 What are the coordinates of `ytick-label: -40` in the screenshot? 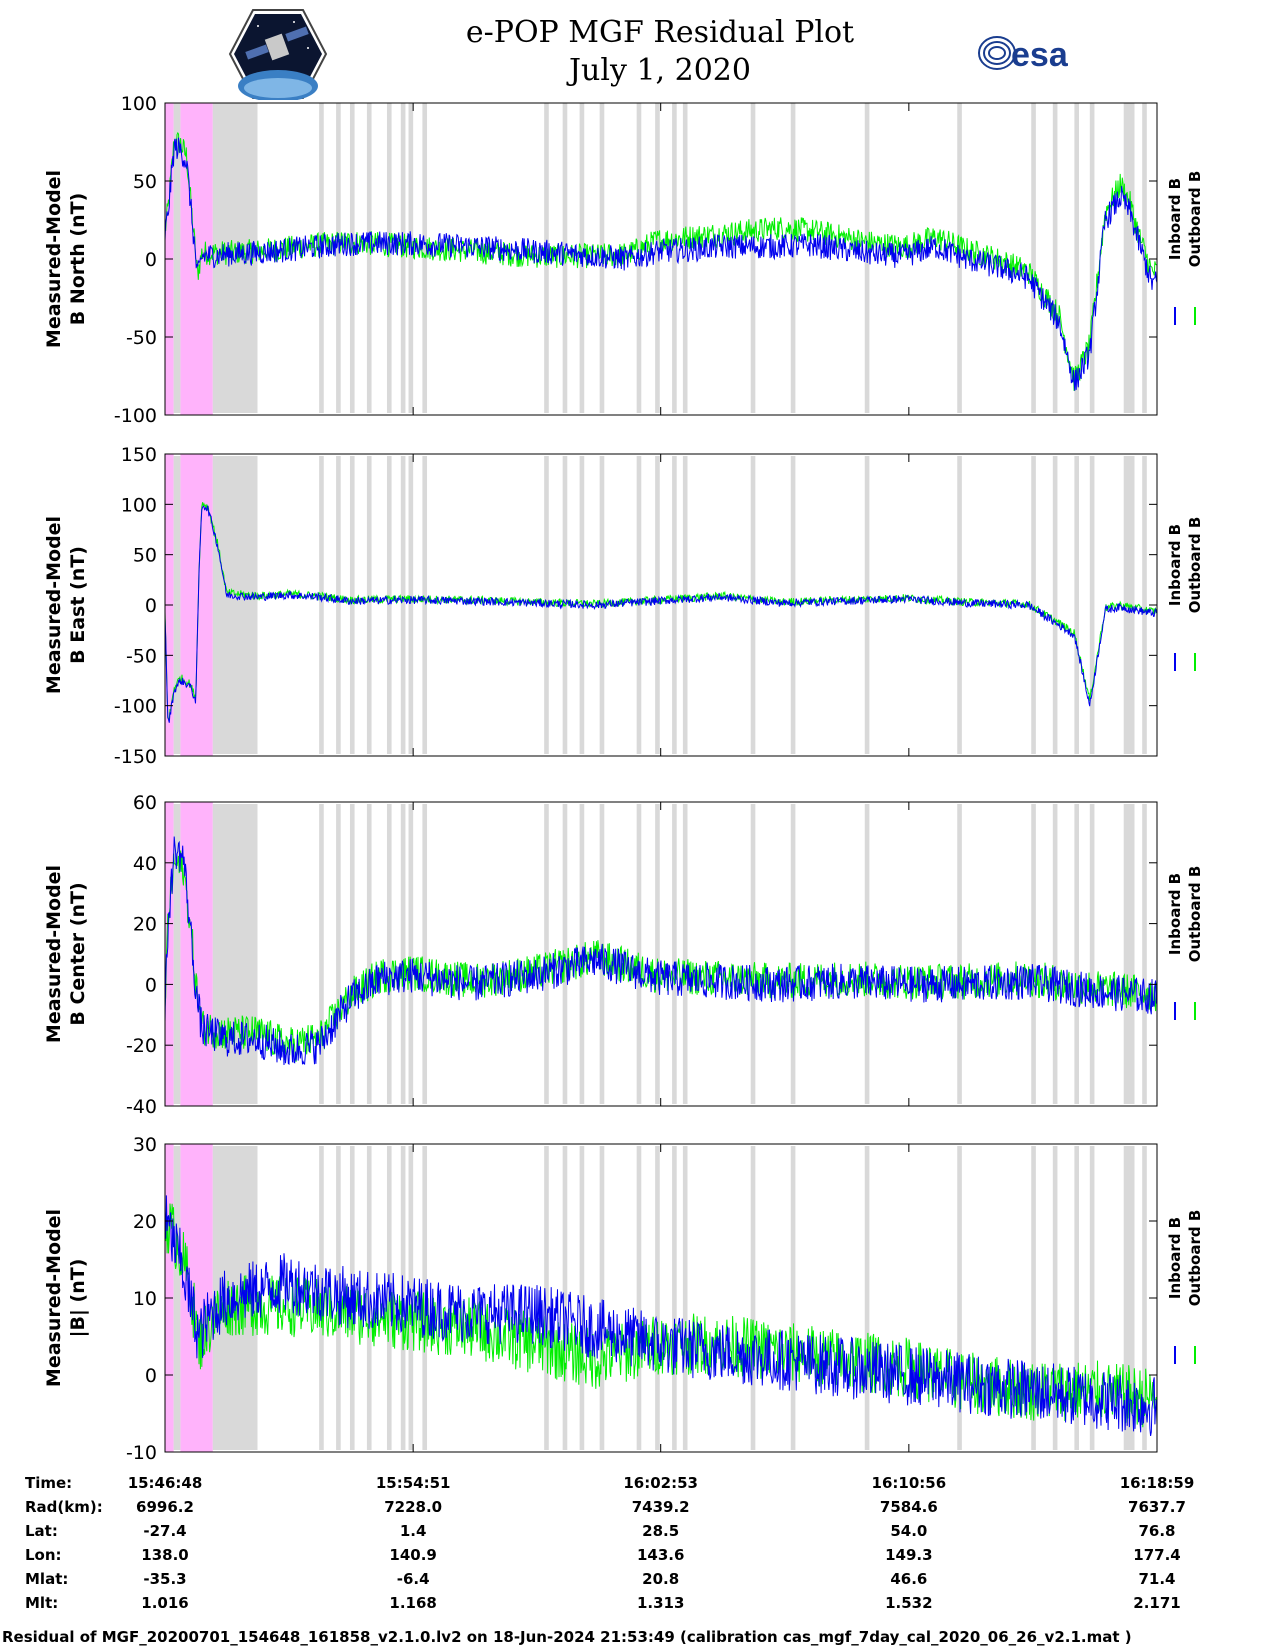 It's located at (141, 1107).